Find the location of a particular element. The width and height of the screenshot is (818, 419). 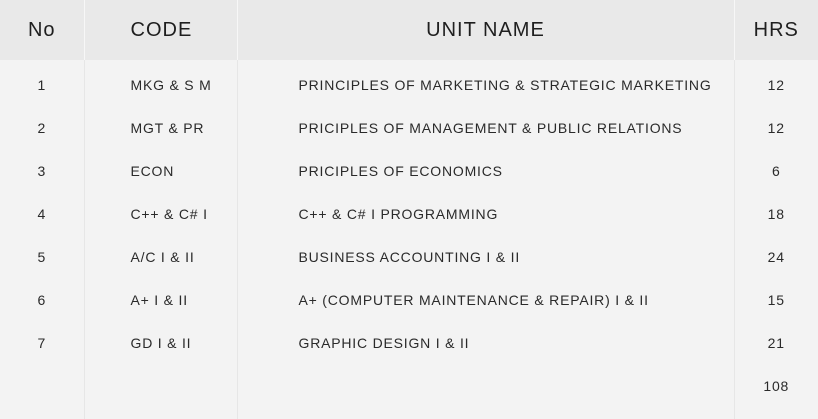

cell-unit-name: PRICIPLES OF ECONOMICS is located at coordinates (486, 170).